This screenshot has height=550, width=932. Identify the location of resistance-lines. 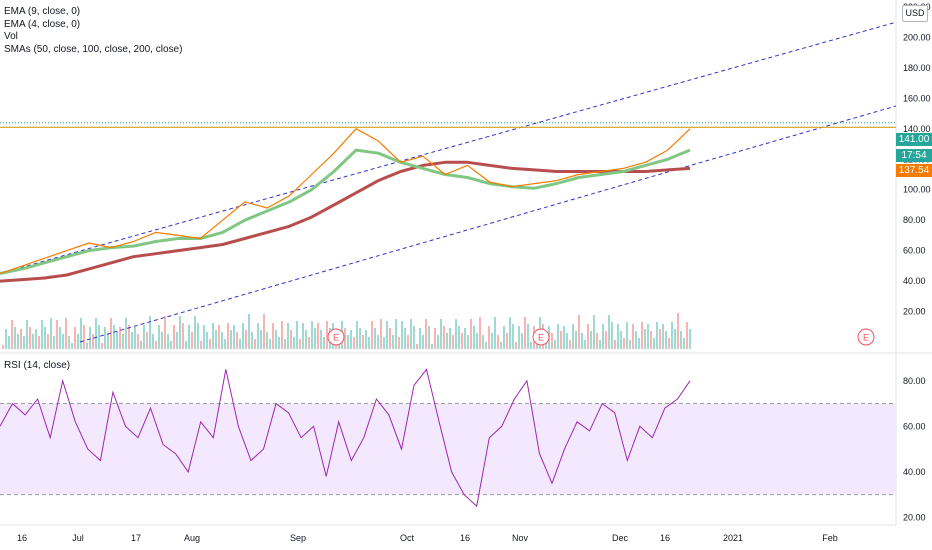
(448, 125).